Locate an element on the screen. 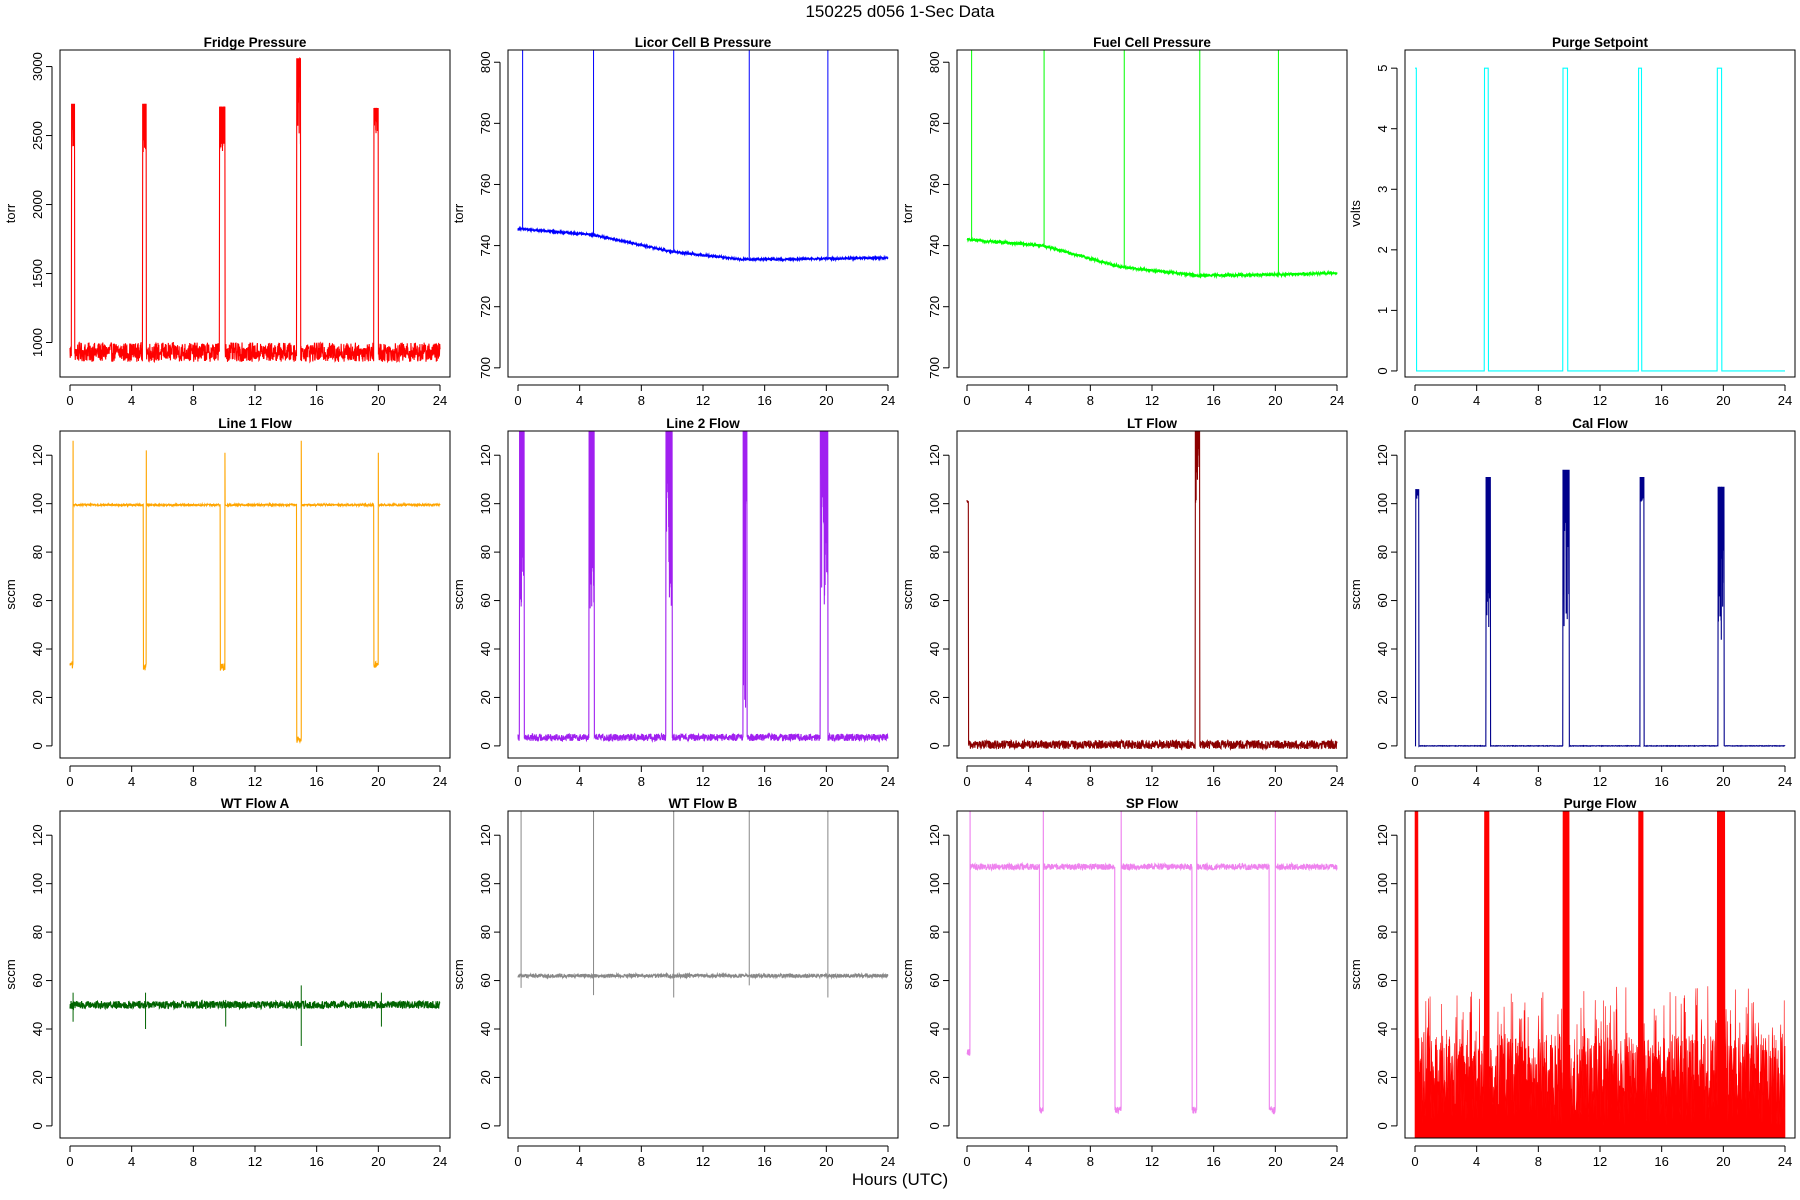  chart-panel: SP Flow 0 4 8 12 16 20 24 0 20 40 60 80 100 120 sccm is located at coordinates (1122, 965).